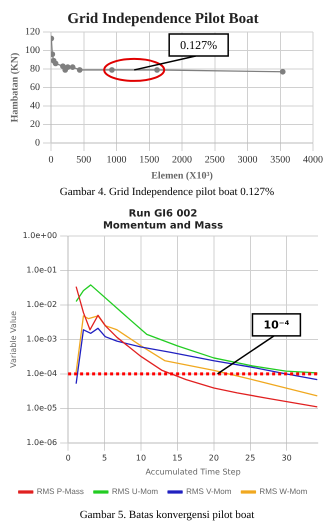 The width and height of the screenshot is (334, 529). What do you see at coordinates (287, 458) in the screenshot?
I see `x-tick-label: 30` at bounding box center [287, 458].